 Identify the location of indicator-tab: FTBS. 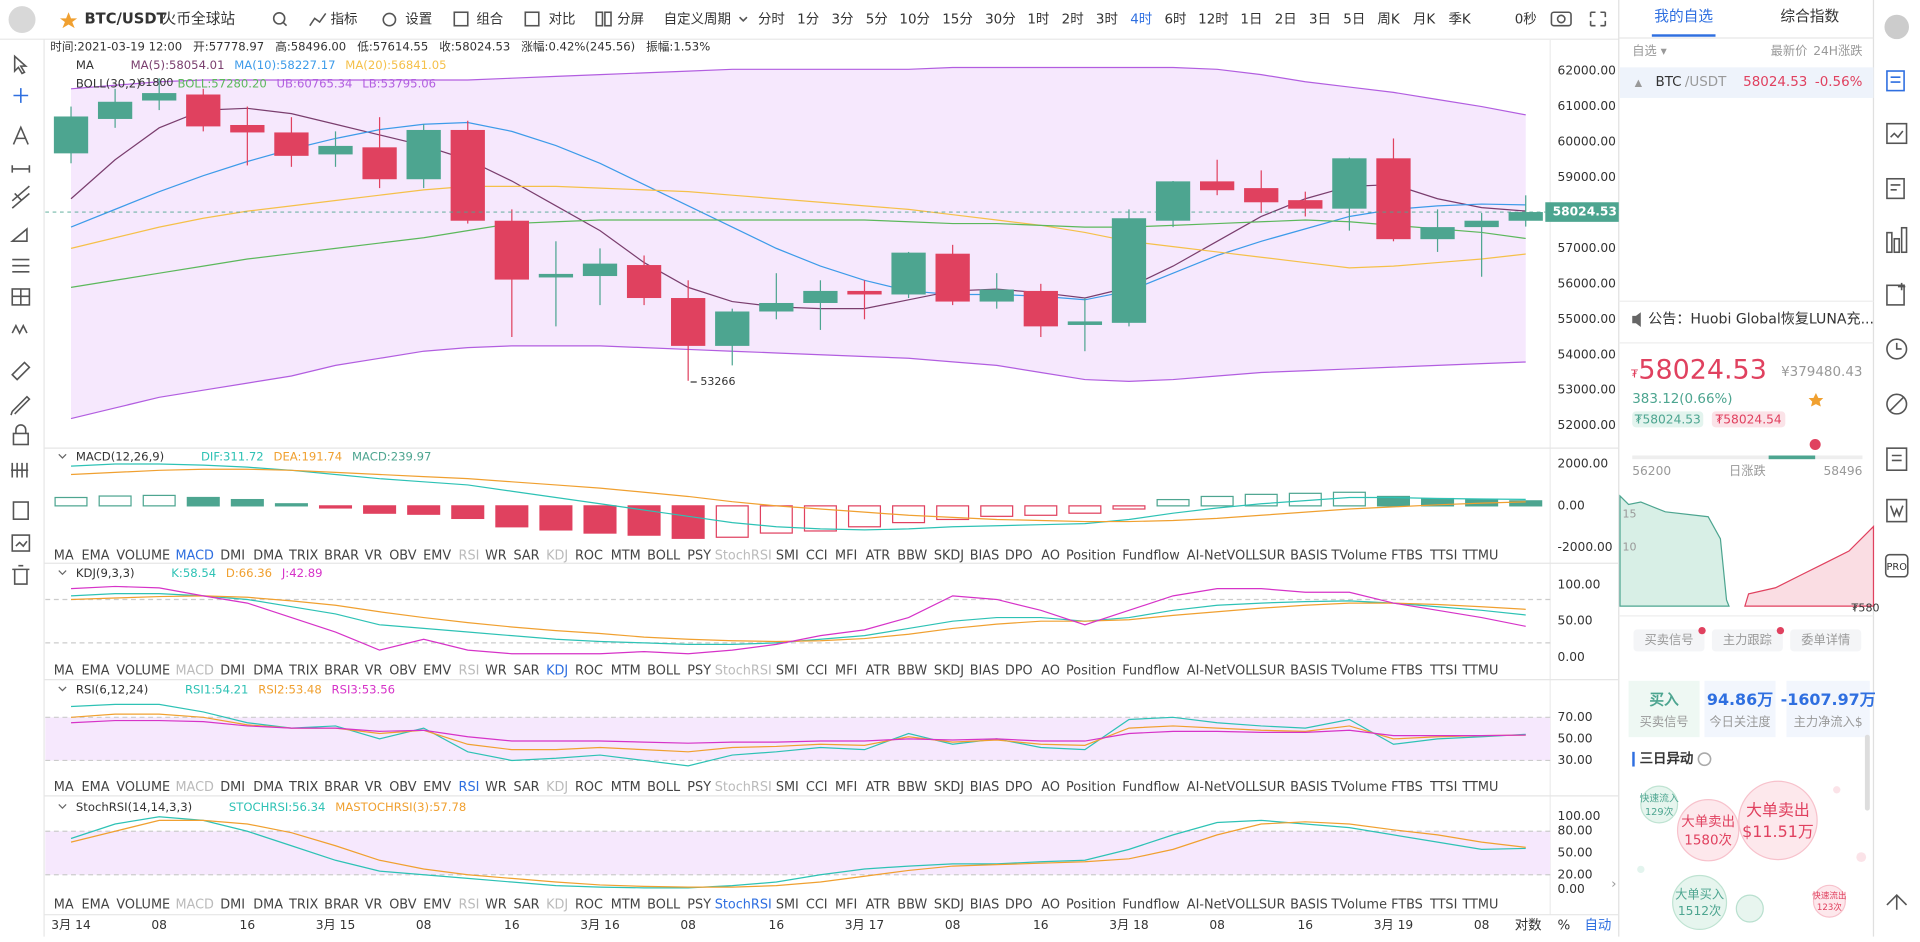
(1407, 671).